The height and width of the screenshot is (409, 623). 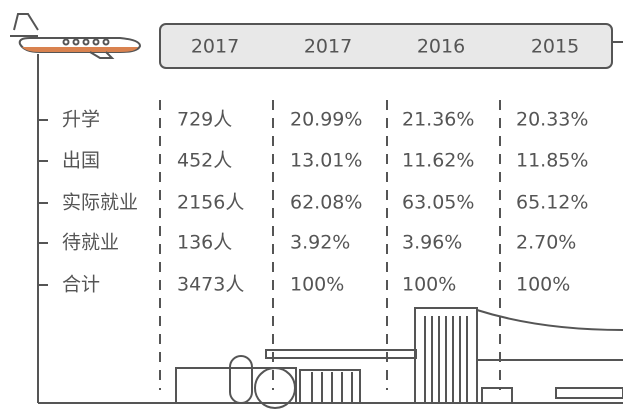 What do you see at coordinates (326, 161) in the screenshot?
I see `cell: 13.01%` at bounding box center [326, 161].